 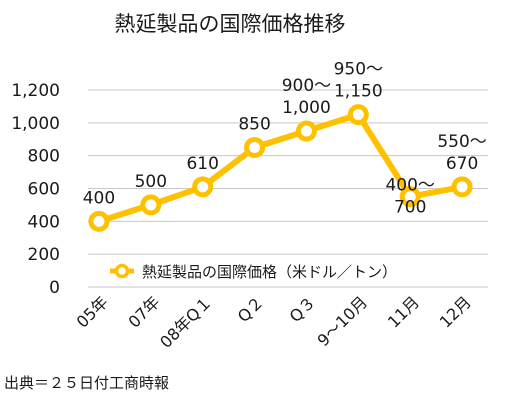 What do you see at coordinates (462, 164) in the screenshot?
I see `data-label: 670` at bounding box center [462, 164].